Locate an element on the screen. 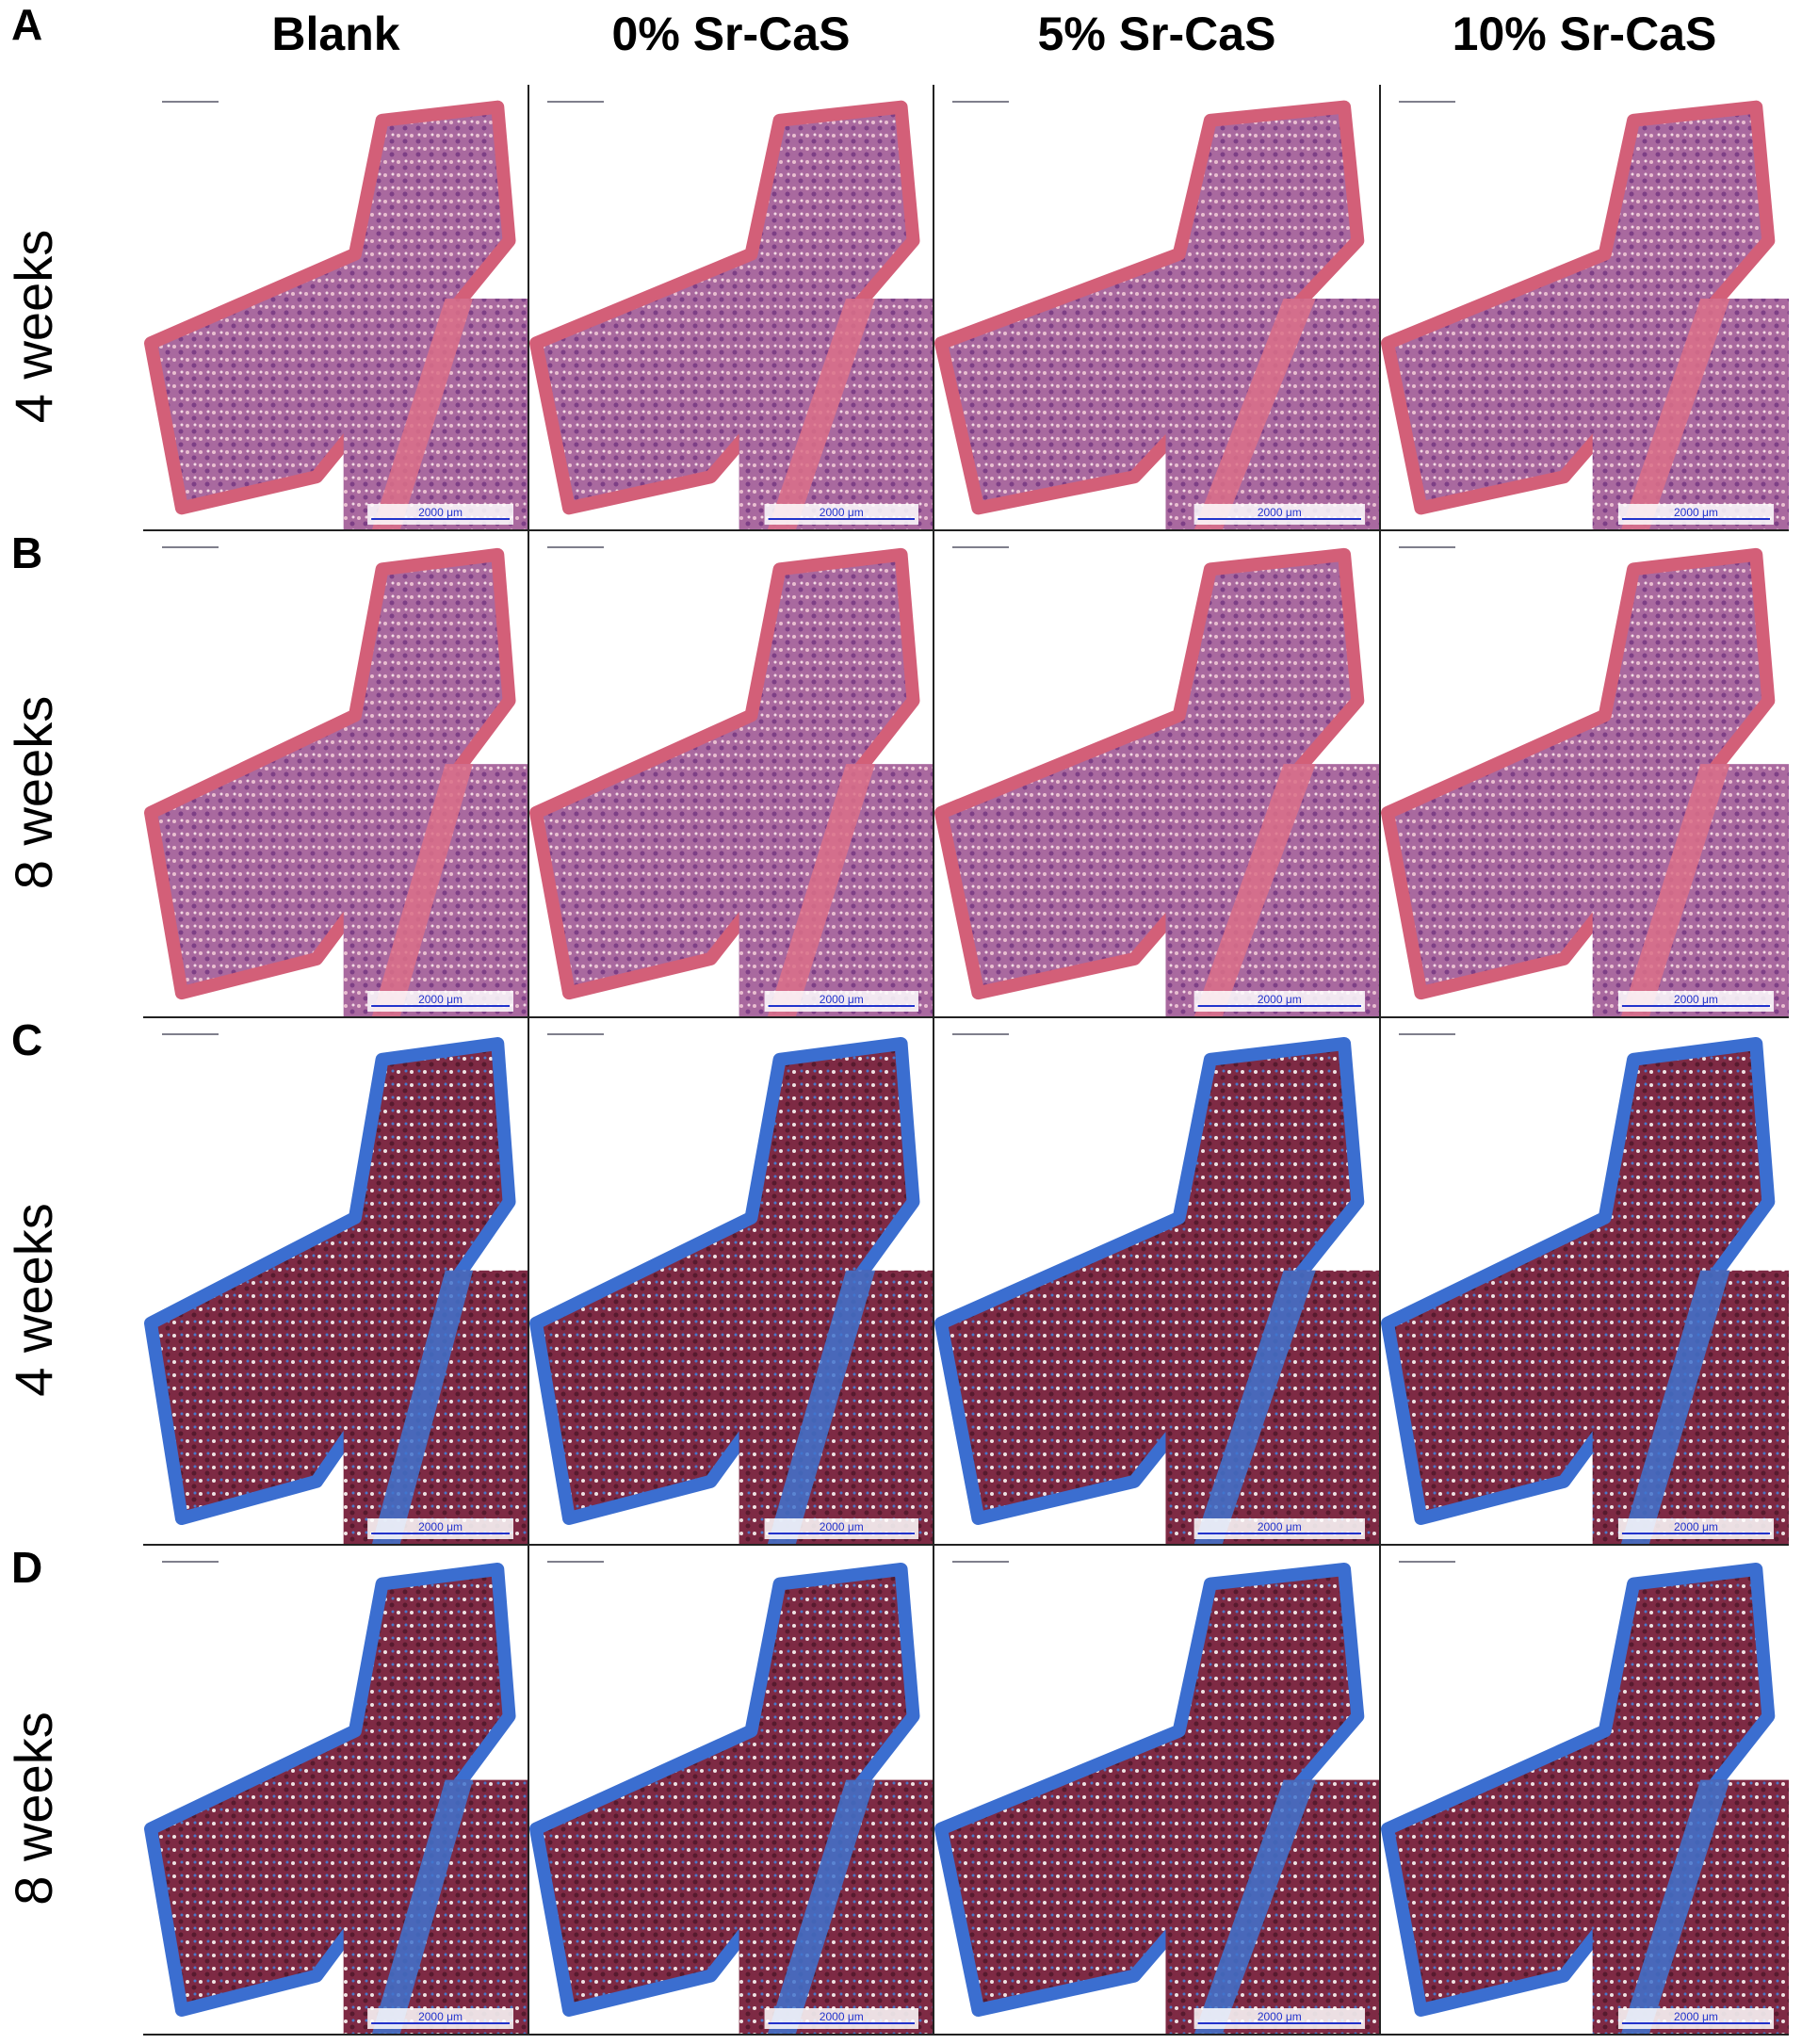  panel-letter: B is located at coordinates (26, 552).